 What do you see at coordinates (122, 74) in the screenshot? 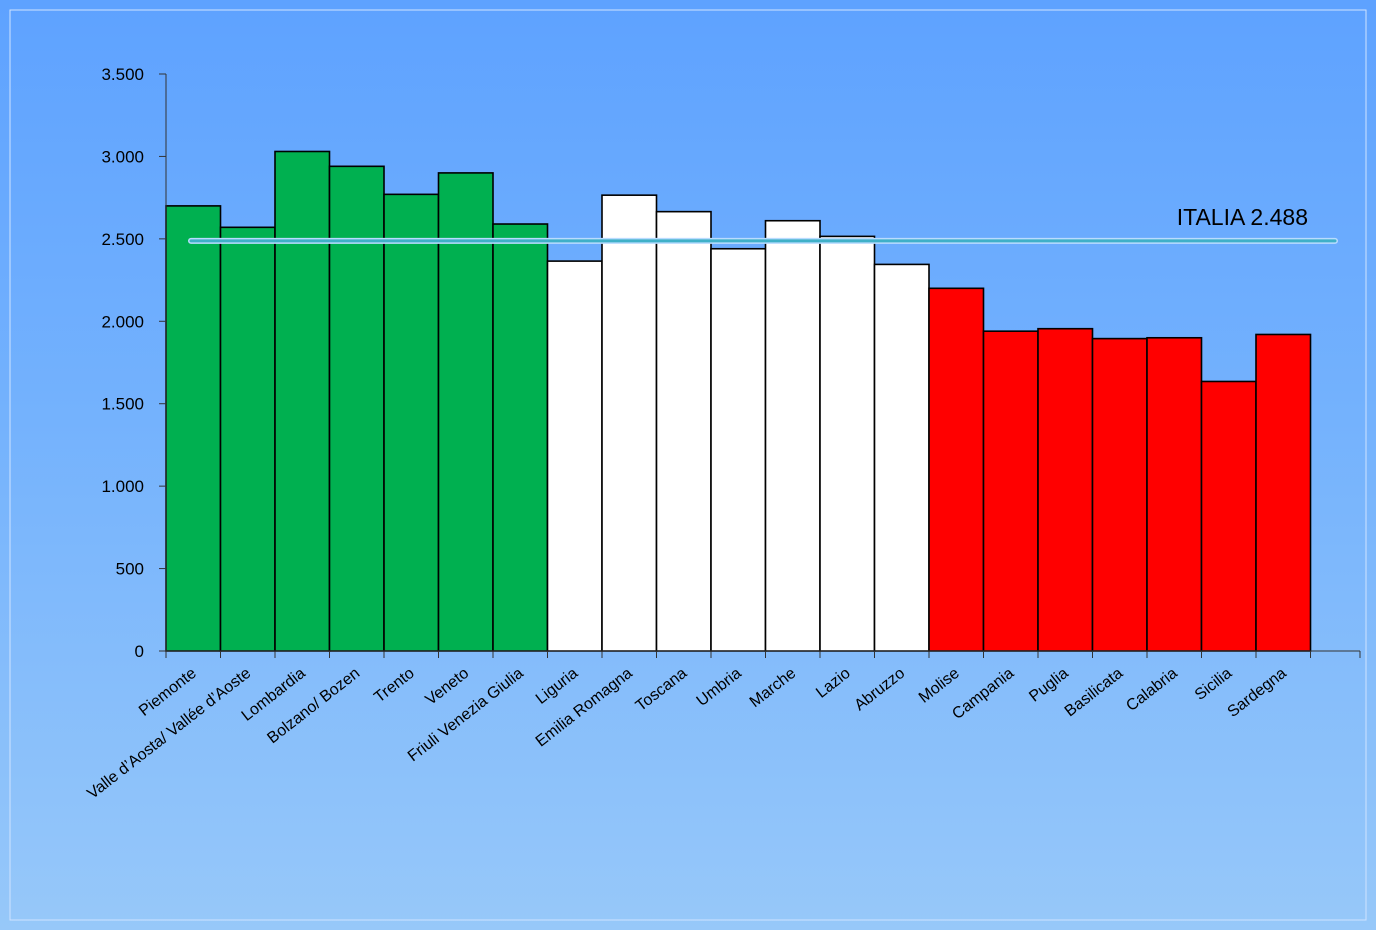
I see `y-tick-label: 3.500` at bounding box center [122, 74].